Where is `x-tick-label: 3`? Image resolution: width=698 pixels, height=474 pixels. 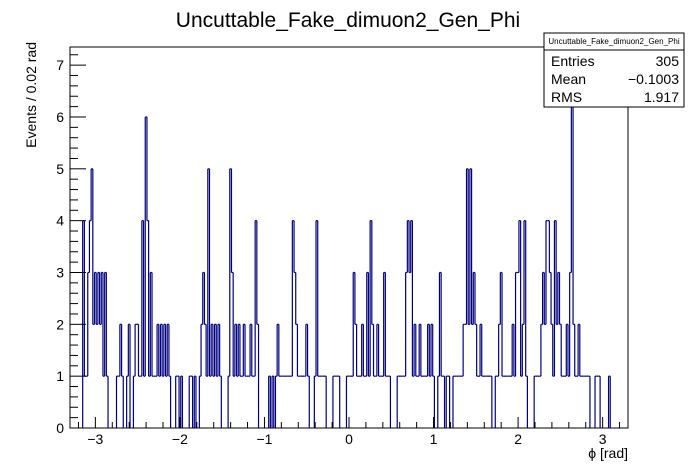 x-tick-label: 3 is located at coordinates (603, 439).